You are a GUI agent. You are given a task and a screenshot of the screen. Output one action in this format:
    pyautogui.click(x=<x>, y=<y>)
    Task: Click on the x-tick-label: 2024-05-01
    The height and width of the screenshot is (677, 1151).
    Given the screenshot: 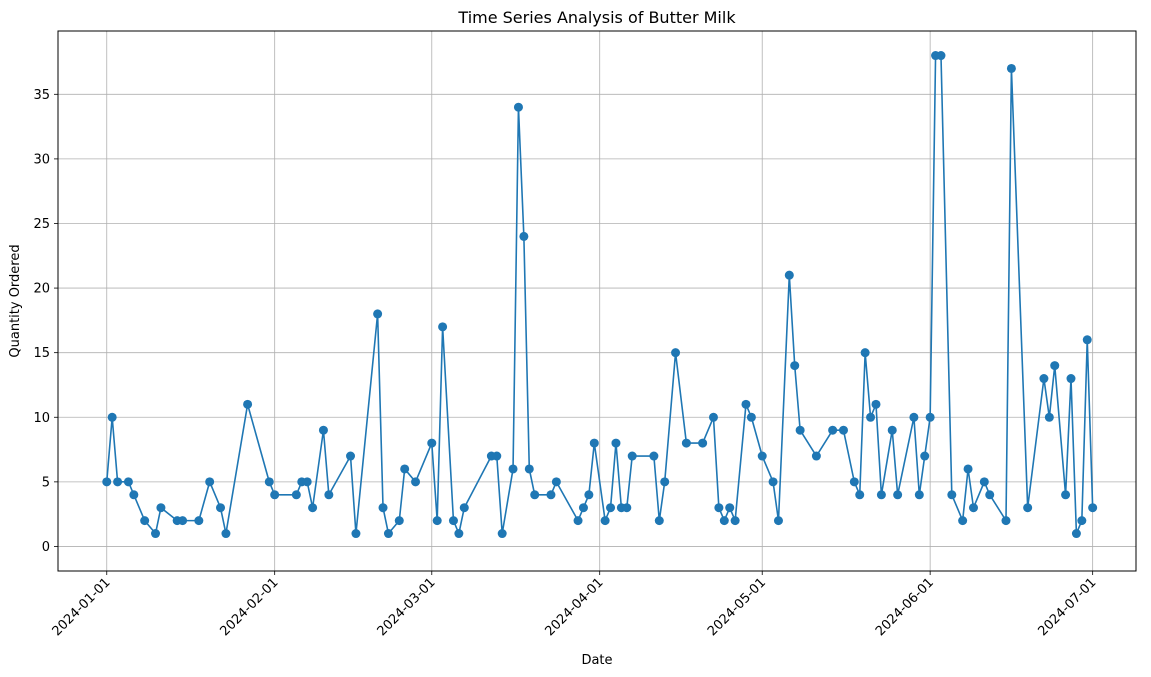 What is the action you would take?
    pyautogui.click(x=737, y=607)
    